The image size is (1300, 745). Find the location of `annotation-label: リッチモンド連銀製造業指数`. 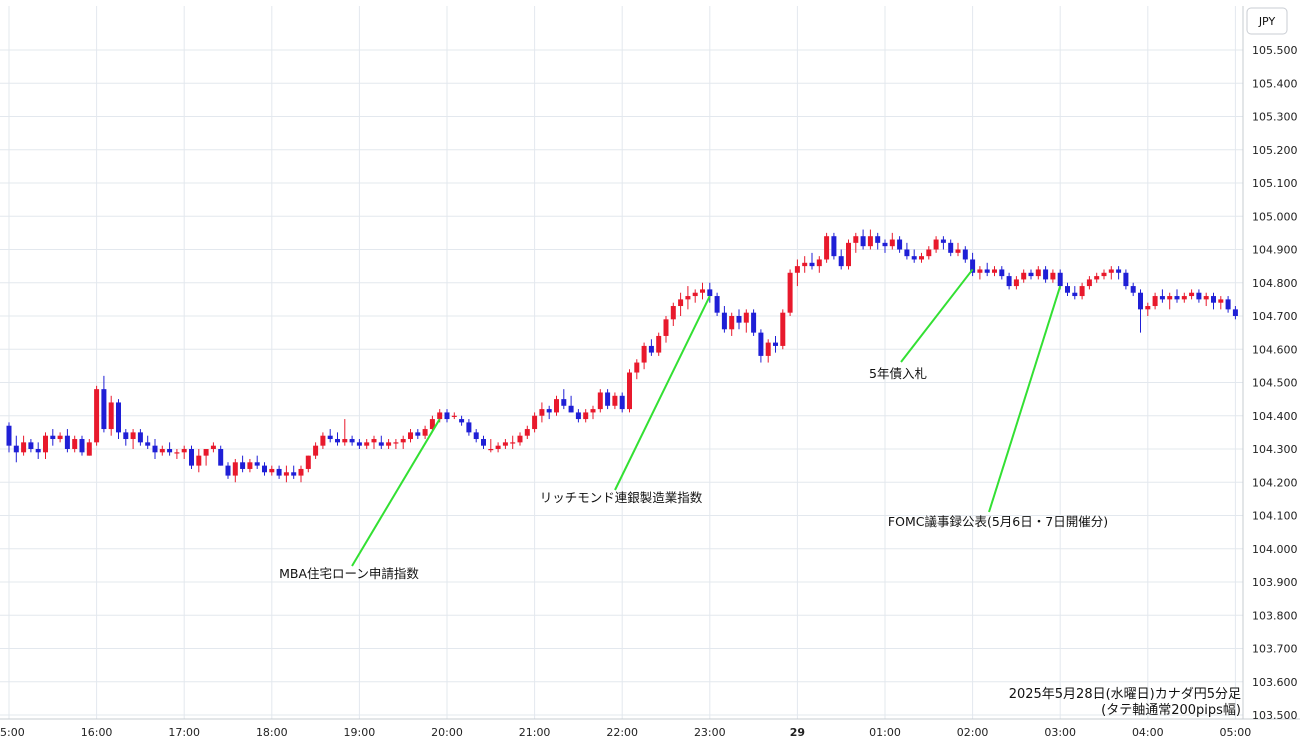

annotation-label: リッチモンド連銀製造業指数 is located at coordinates (621, 497).